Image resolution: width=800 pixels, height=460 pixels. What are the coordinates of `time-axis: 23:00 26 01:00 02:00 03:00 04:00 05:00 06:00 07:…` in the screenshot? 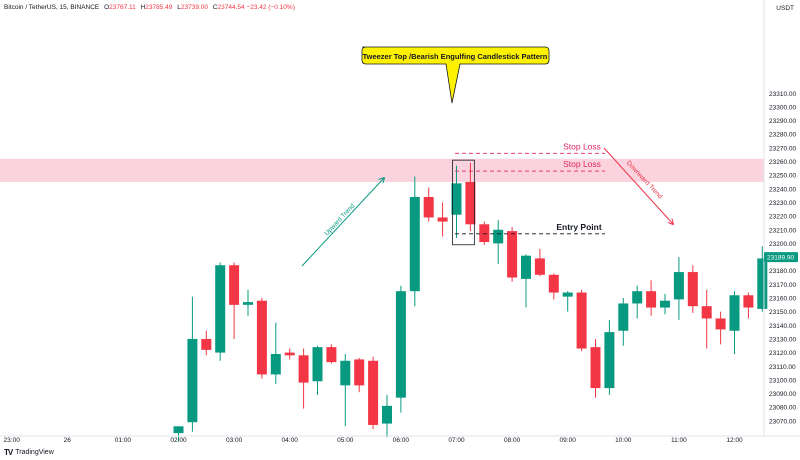 It's located at (400, 439).